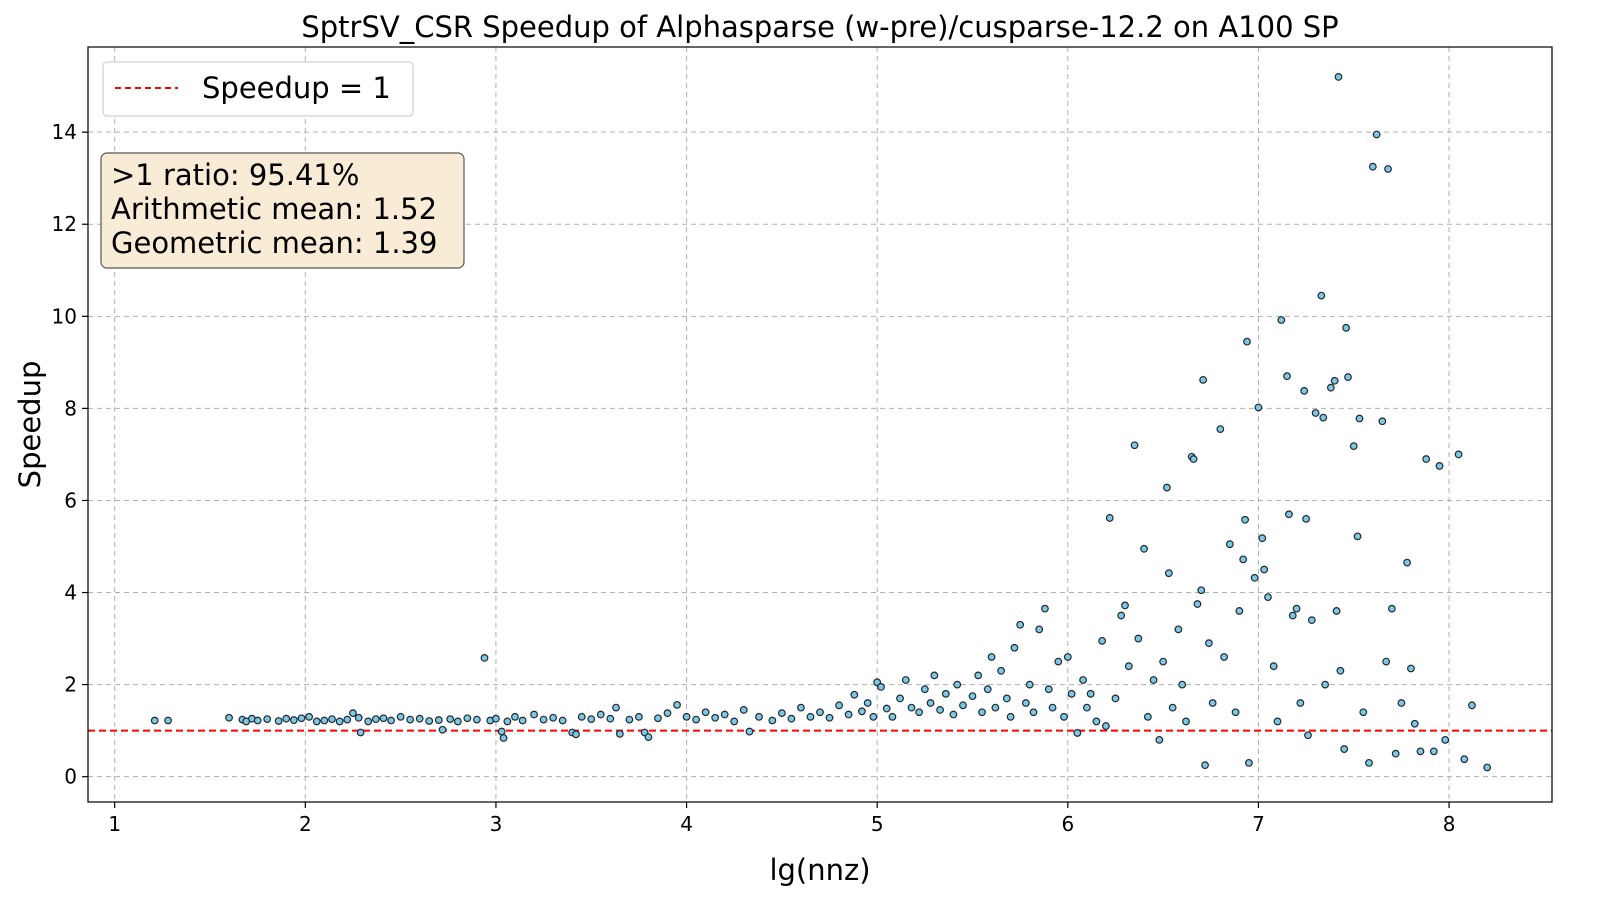 Image resolution: width=1600 pixels, height=900 pixels. I want to click on legend-label: Speedup = 1, so click(296, 88).